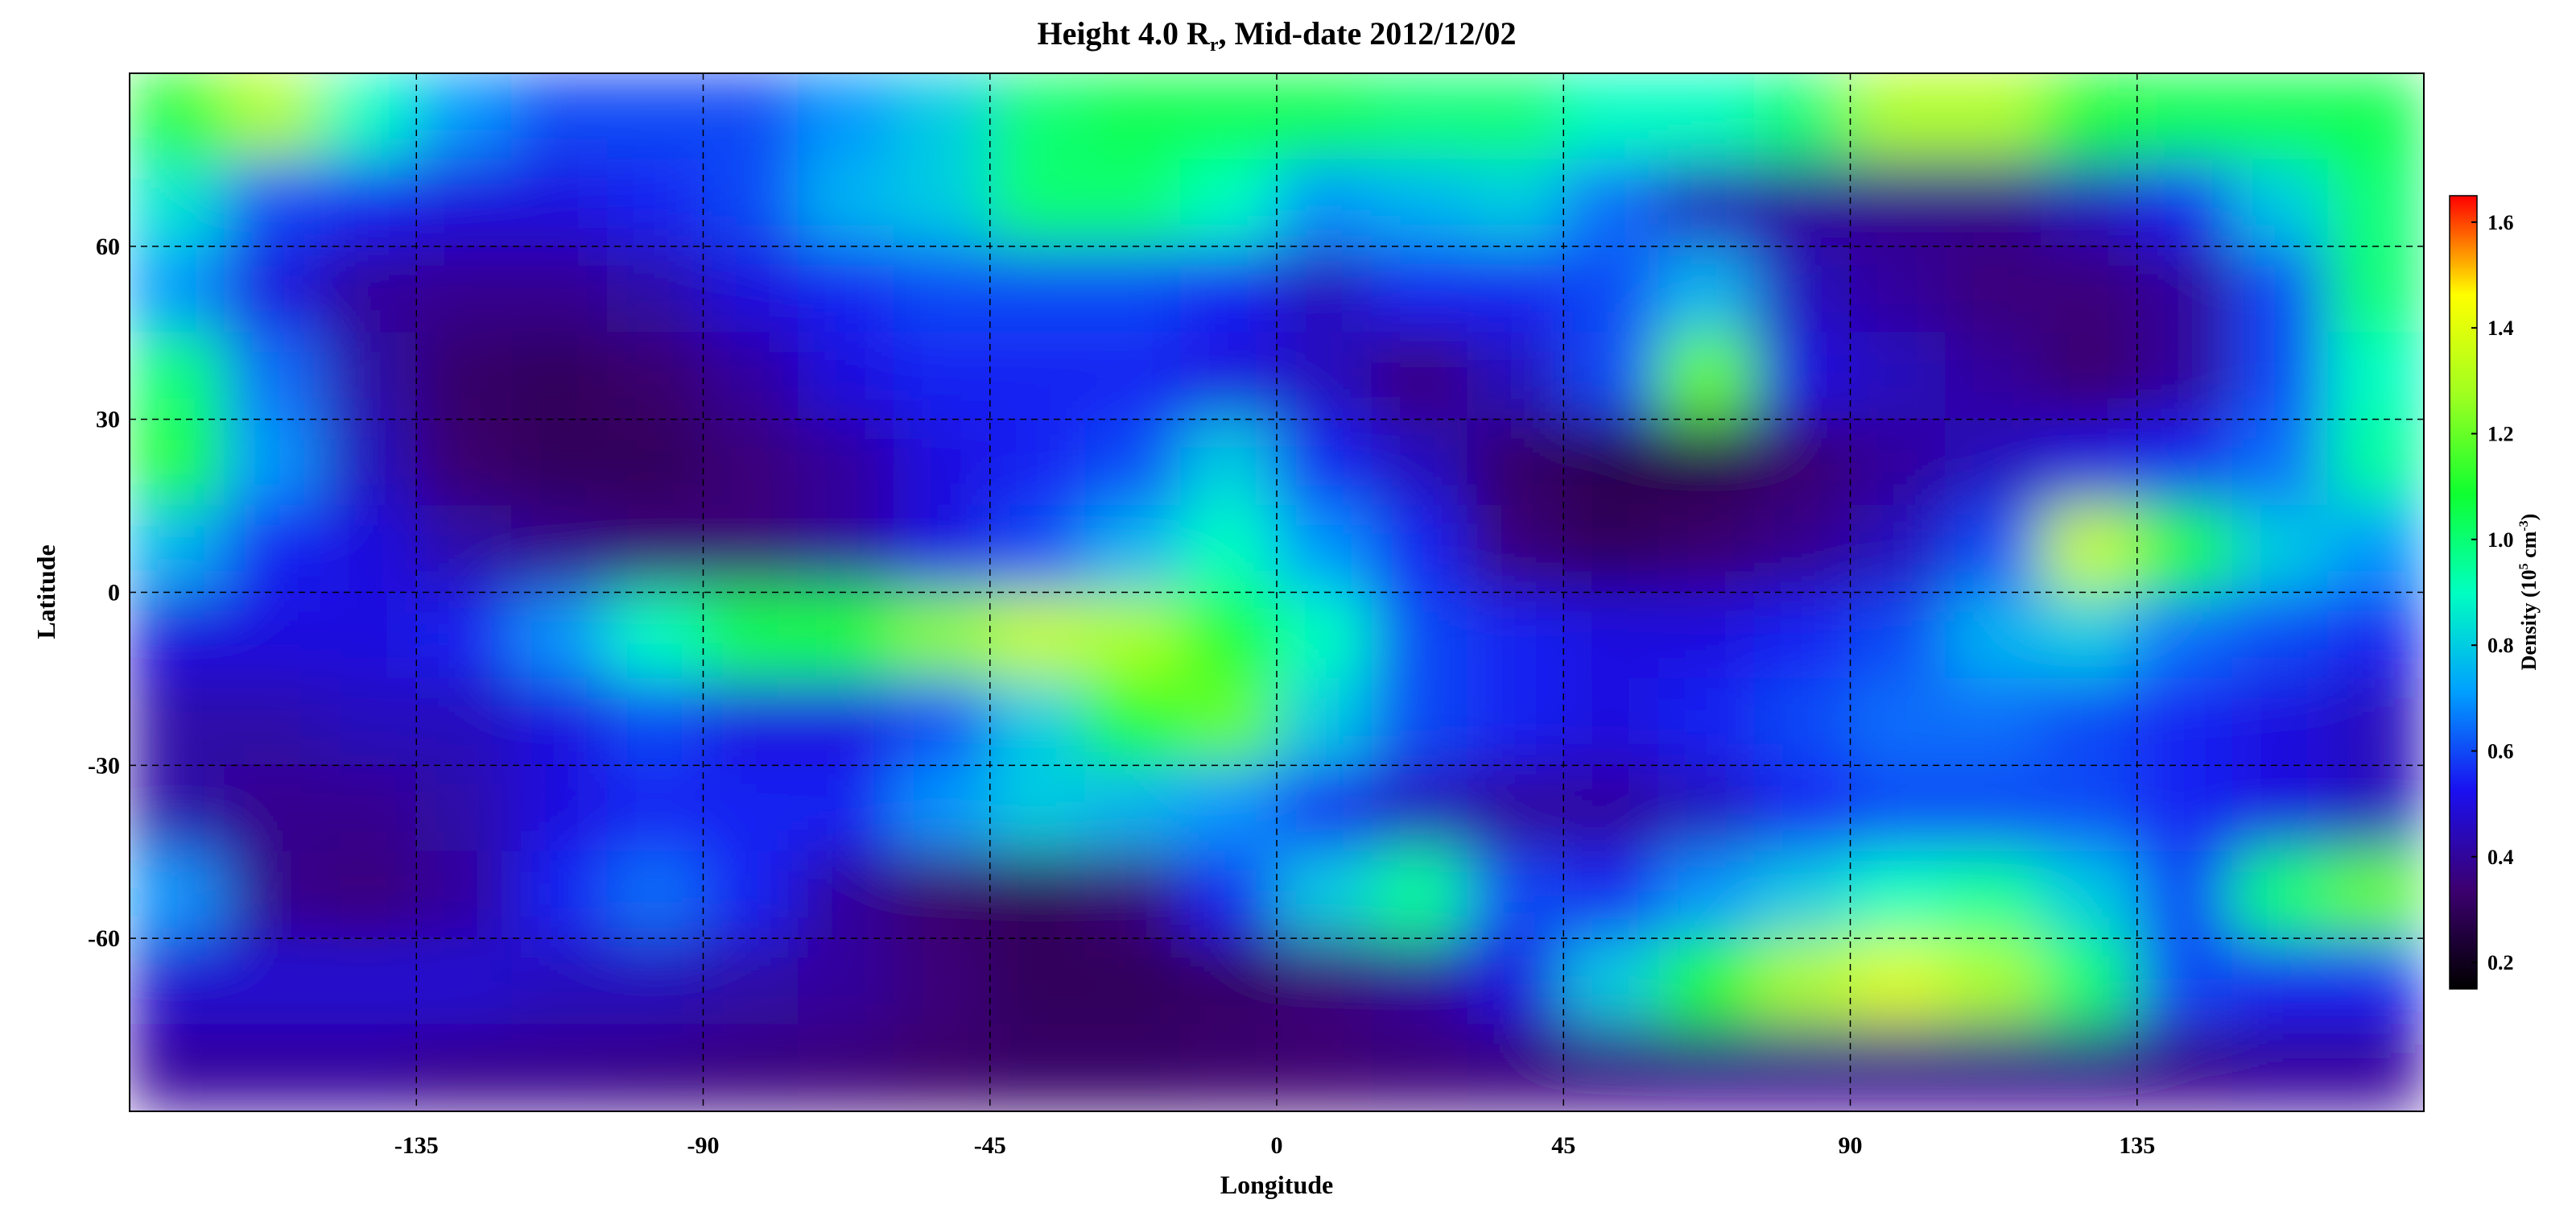 The width and height of the screenshot is (2576, 1212). I want to click on title-subscript: r, so click(1214, 46).